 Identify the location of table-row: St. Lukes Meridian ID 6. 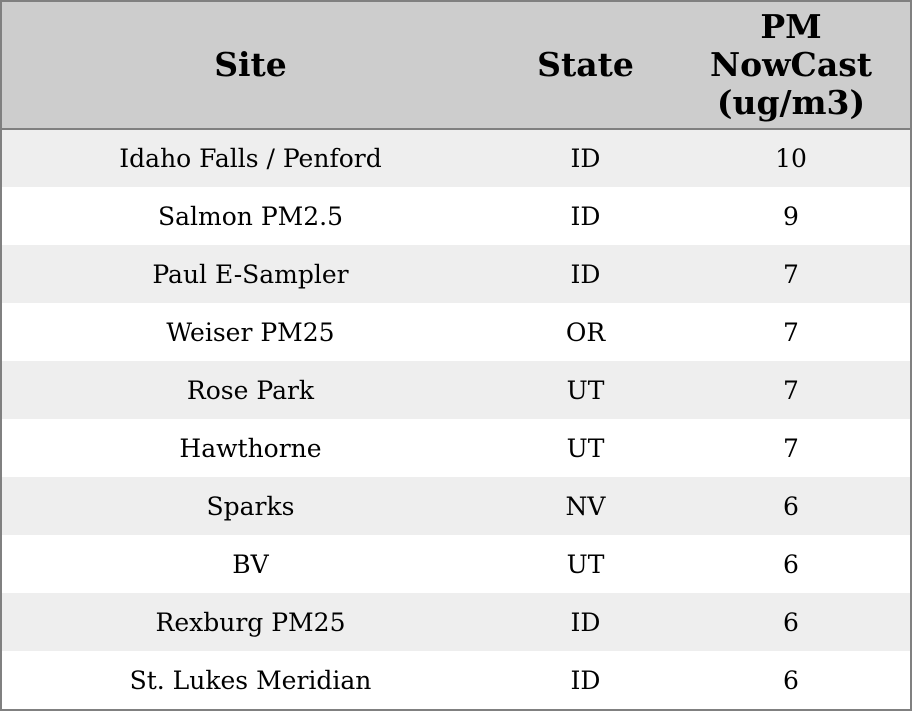
(456, 680).